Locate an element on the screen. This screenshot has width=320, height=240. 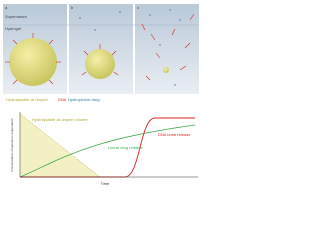
x-axis-label: Time is located at coordinates (106, 183).